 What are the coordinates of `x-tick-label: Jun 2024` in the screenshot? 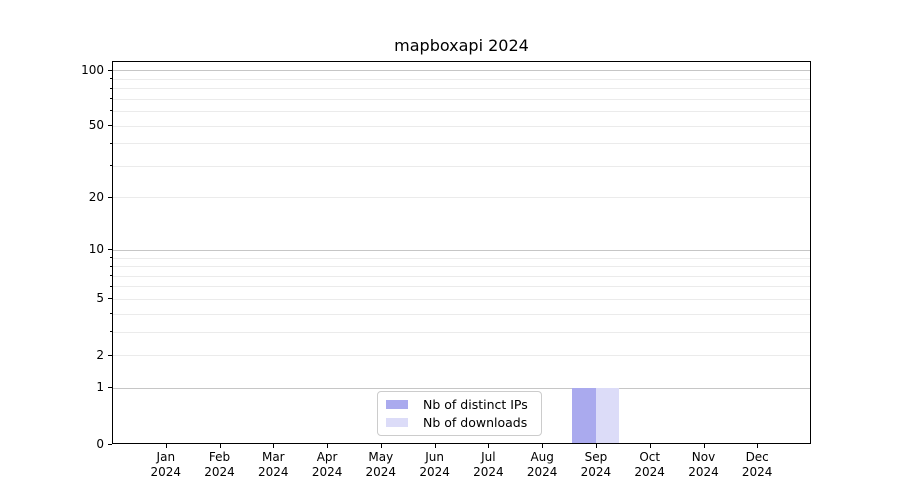 It's located at (435, 465).